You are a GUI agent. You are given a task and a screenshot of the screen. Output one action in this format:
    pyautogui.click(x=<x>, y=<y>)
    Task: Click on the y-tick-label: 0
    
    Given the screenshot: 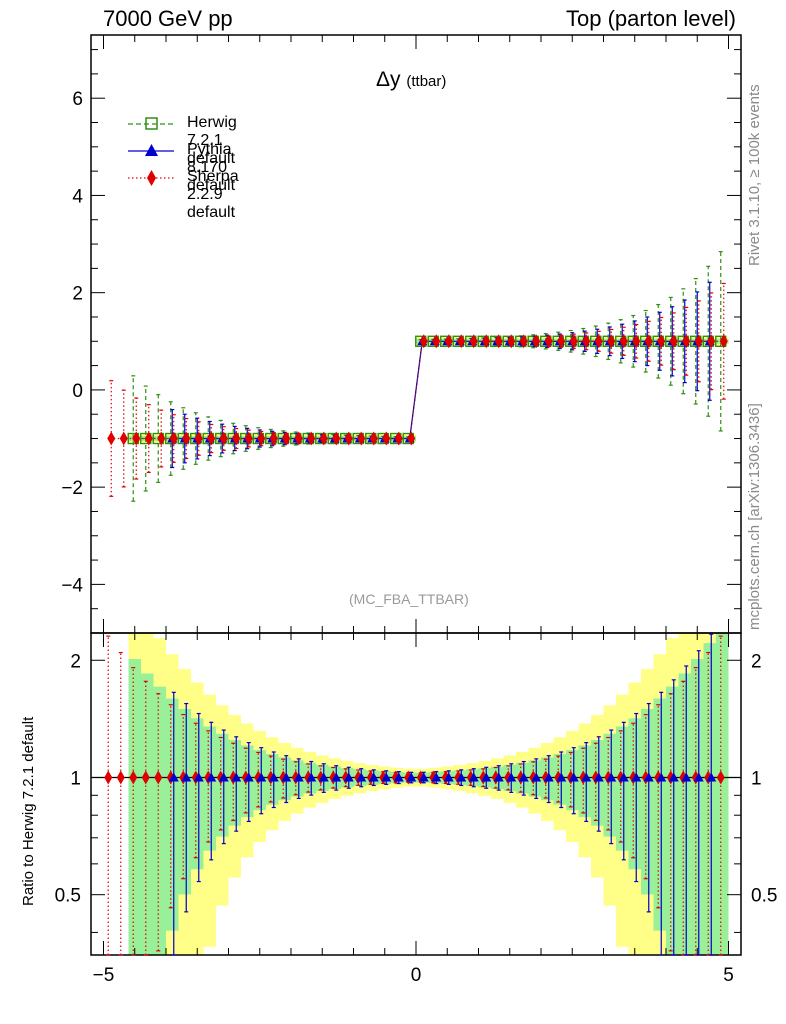 What is the action you would take?
    pyautogui.click(x=77, y=391)
    